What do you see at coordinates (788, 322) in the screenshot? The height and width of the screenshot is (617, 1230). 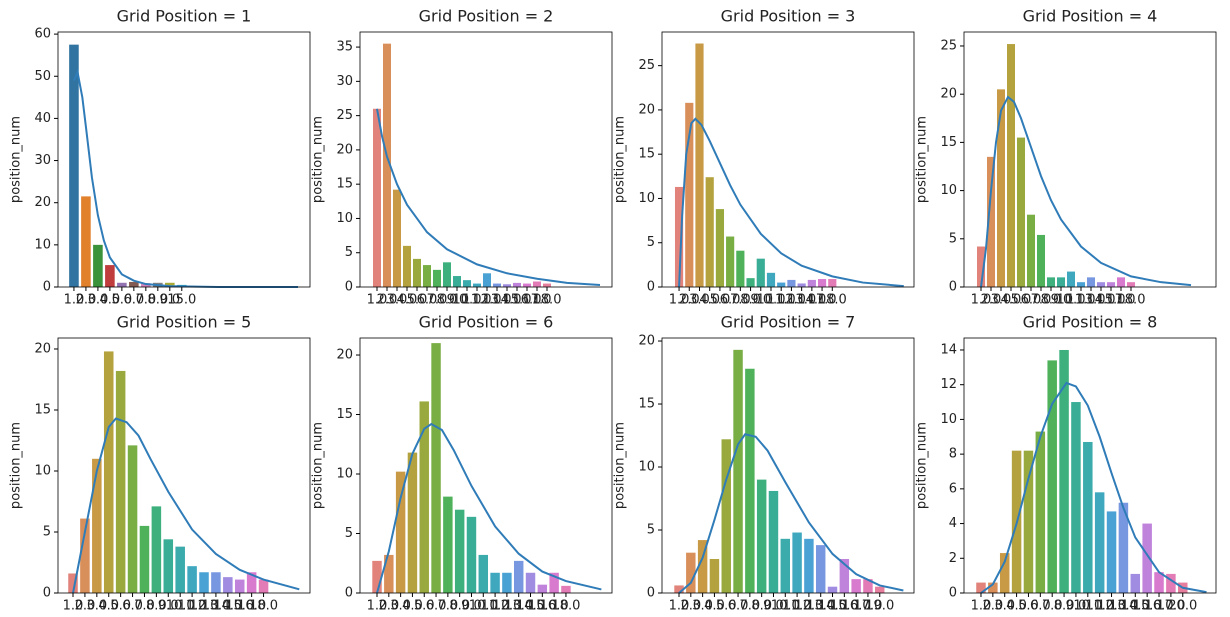 I see `subplot-title: Grid Position = 7` at bounding box center [788, 322].